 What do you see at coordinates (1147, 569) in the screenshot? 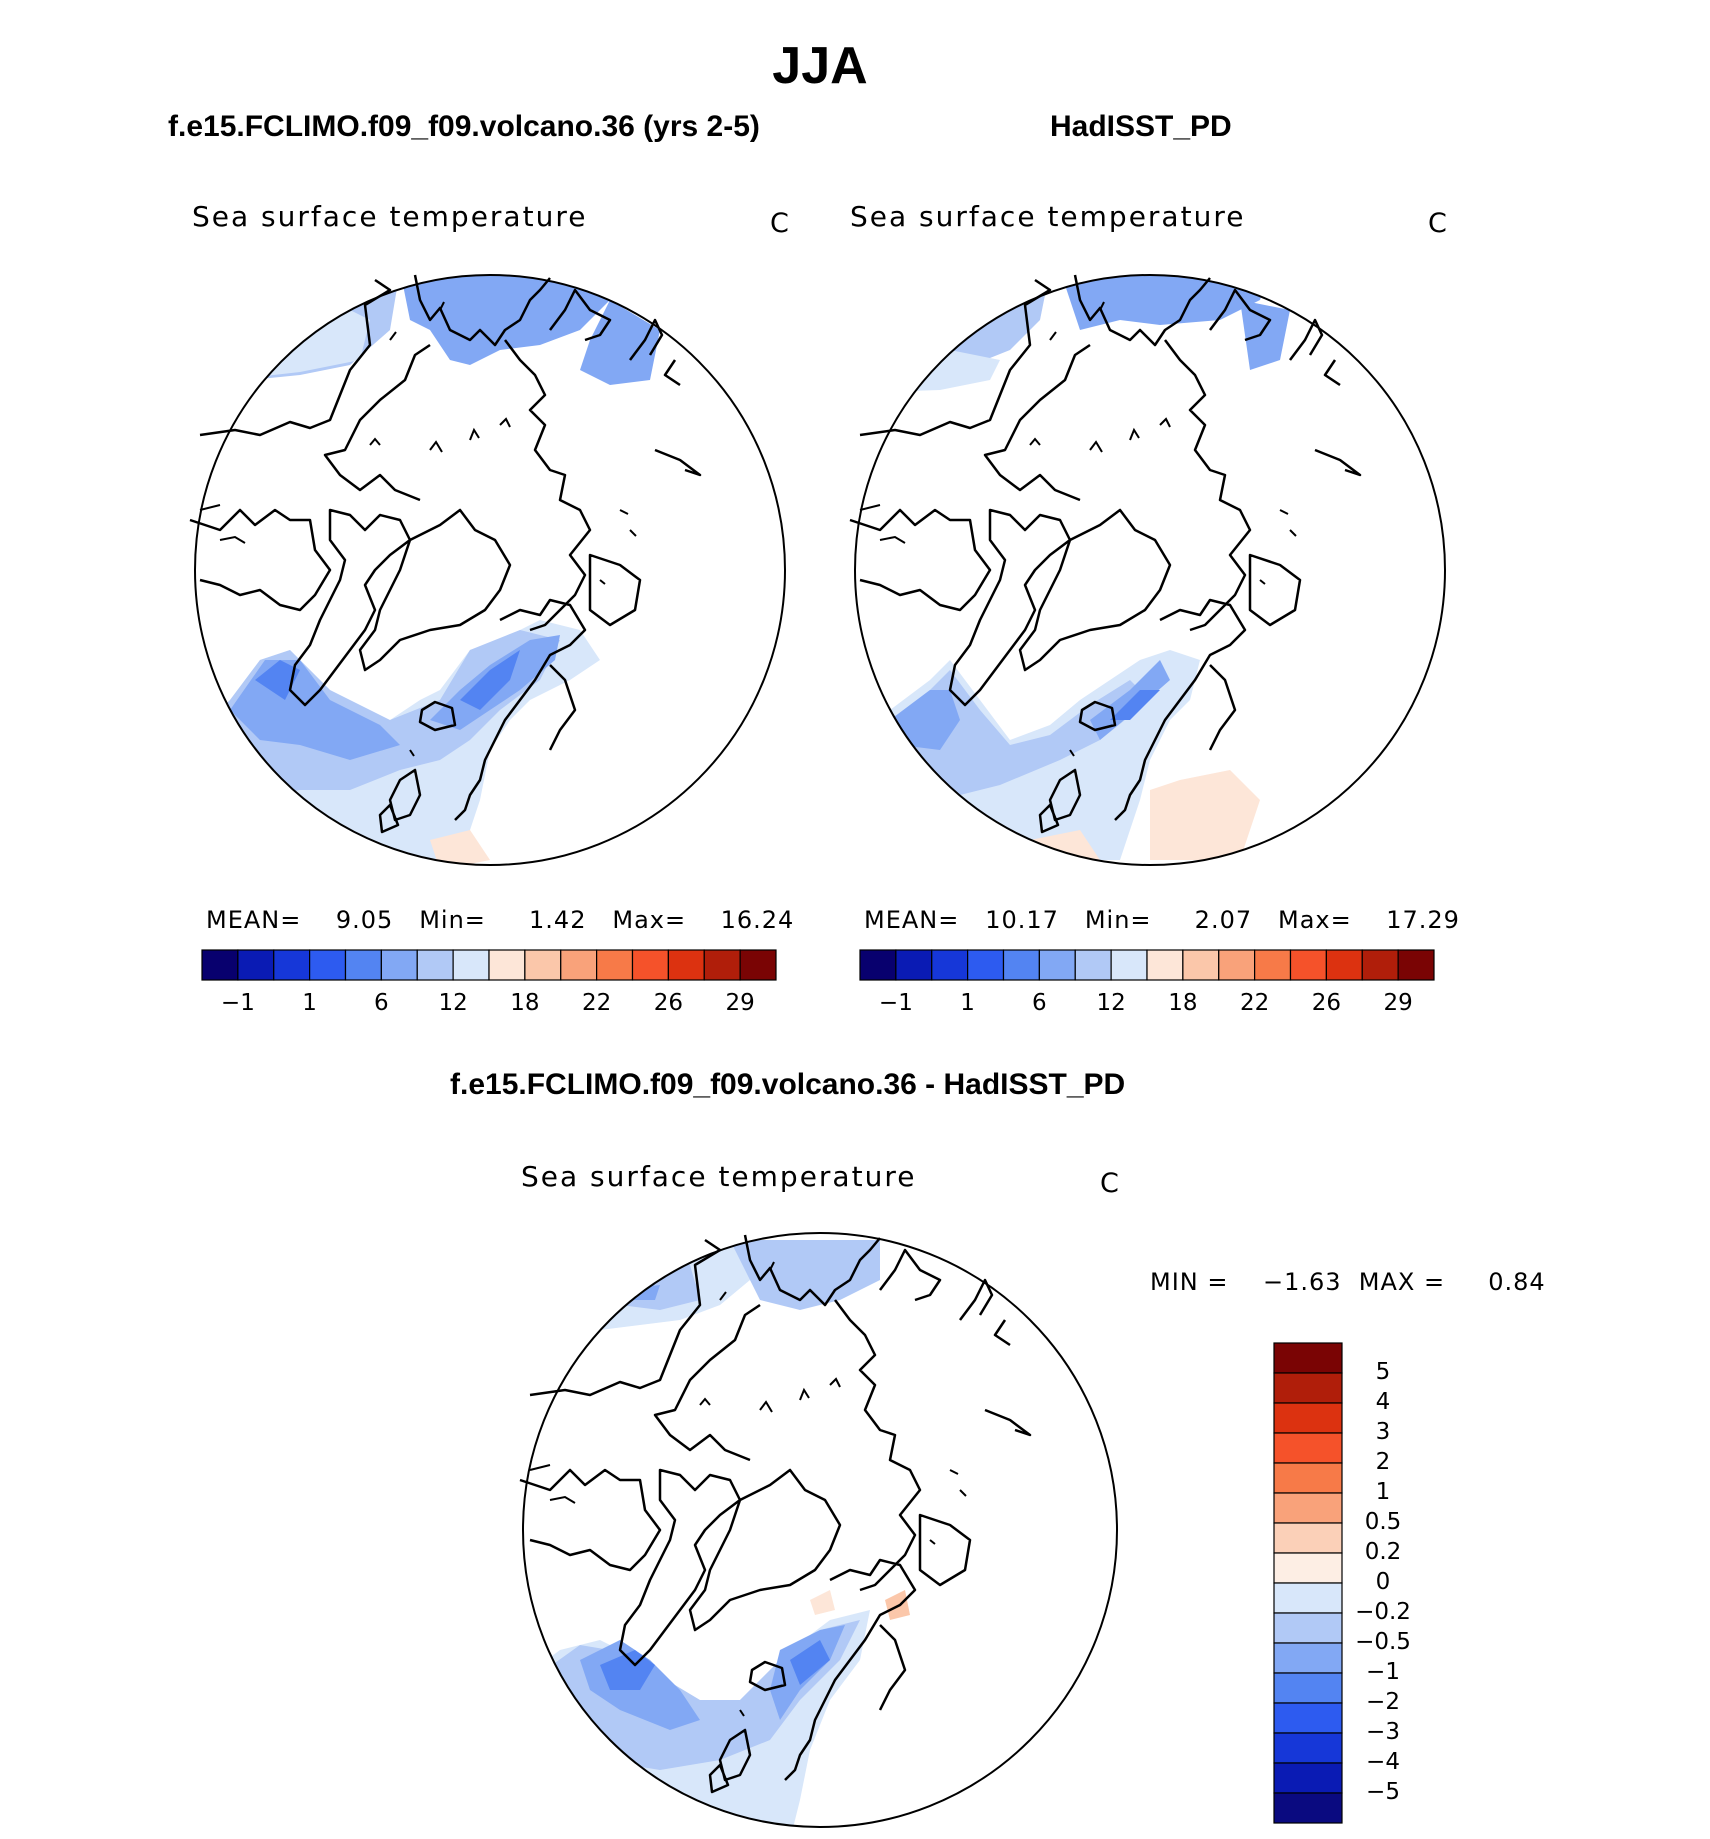
I see `obs-map` at bounding box center [1147, 569].